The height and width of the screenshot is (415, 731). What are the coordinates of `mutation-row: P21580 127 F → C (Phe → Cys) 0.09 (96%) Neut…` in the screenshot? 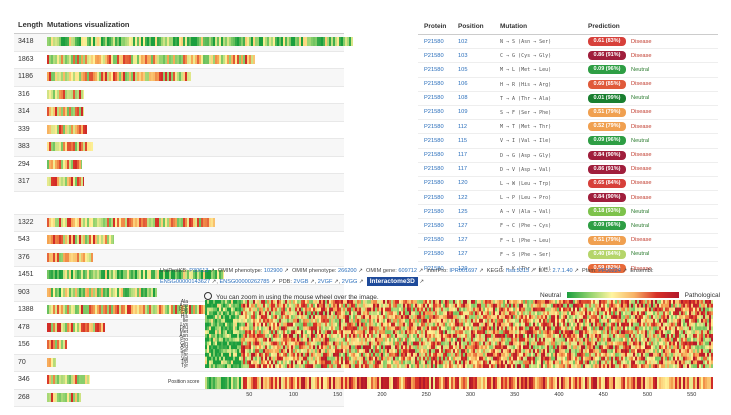 It's located at (568, 226).